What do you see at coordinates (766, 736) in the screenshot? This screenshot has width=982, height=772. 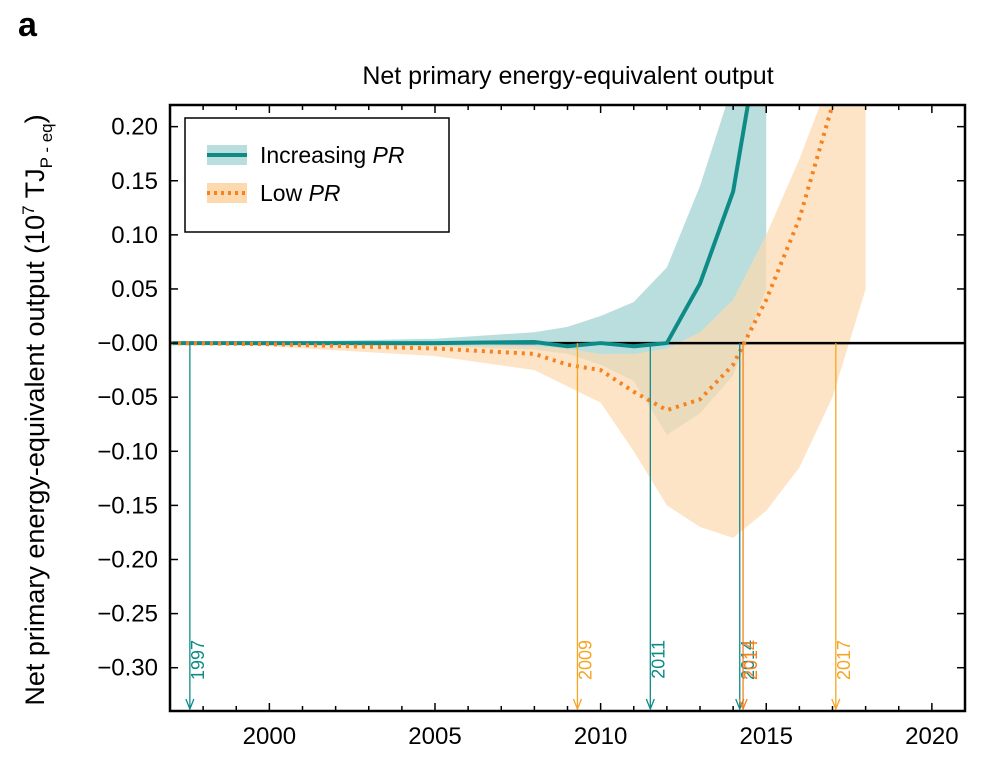 I see `x-tick-label-3: 2015` at bounding box center [766, 736].